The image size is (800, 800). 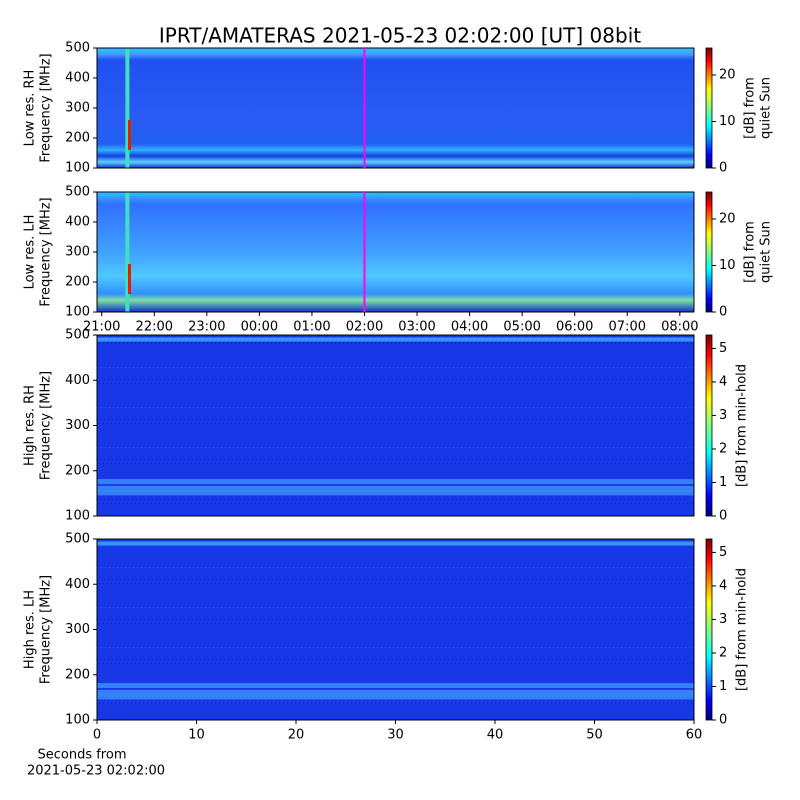 I want to click on x-tick-label: 05:00, so click(x=521, y=327).